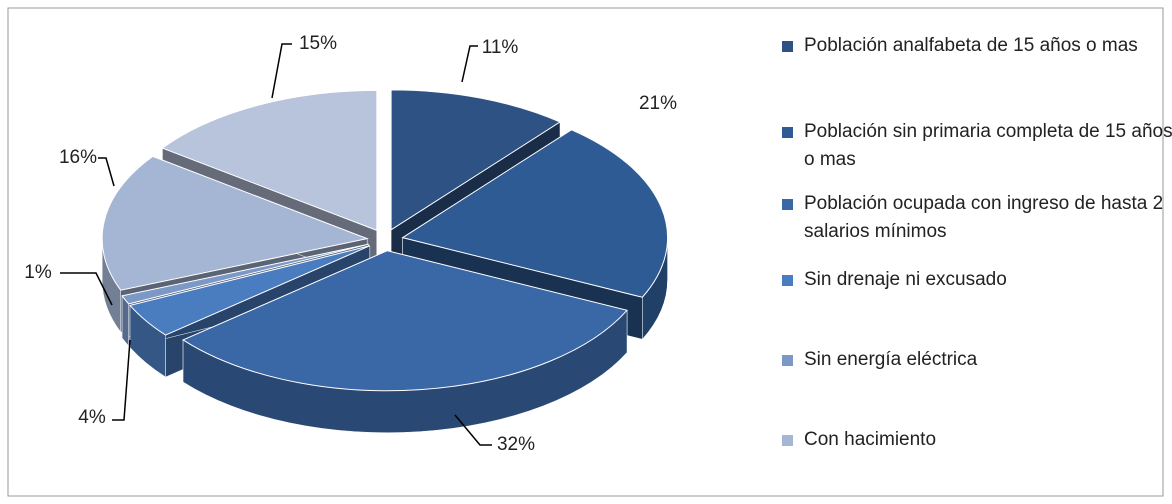 The image size is (1172, 504). I want to click on legend-item: Sin energía eléctrica, so click(977, 360).